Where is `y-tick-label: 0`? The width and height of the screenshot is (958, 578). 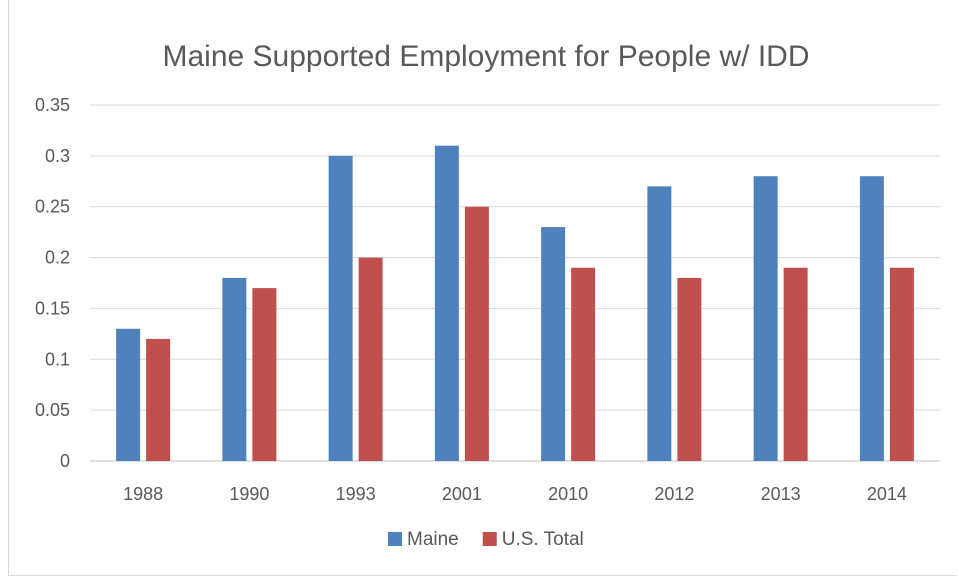 y-tick-label: 0 is located at coordinates (65, 461).